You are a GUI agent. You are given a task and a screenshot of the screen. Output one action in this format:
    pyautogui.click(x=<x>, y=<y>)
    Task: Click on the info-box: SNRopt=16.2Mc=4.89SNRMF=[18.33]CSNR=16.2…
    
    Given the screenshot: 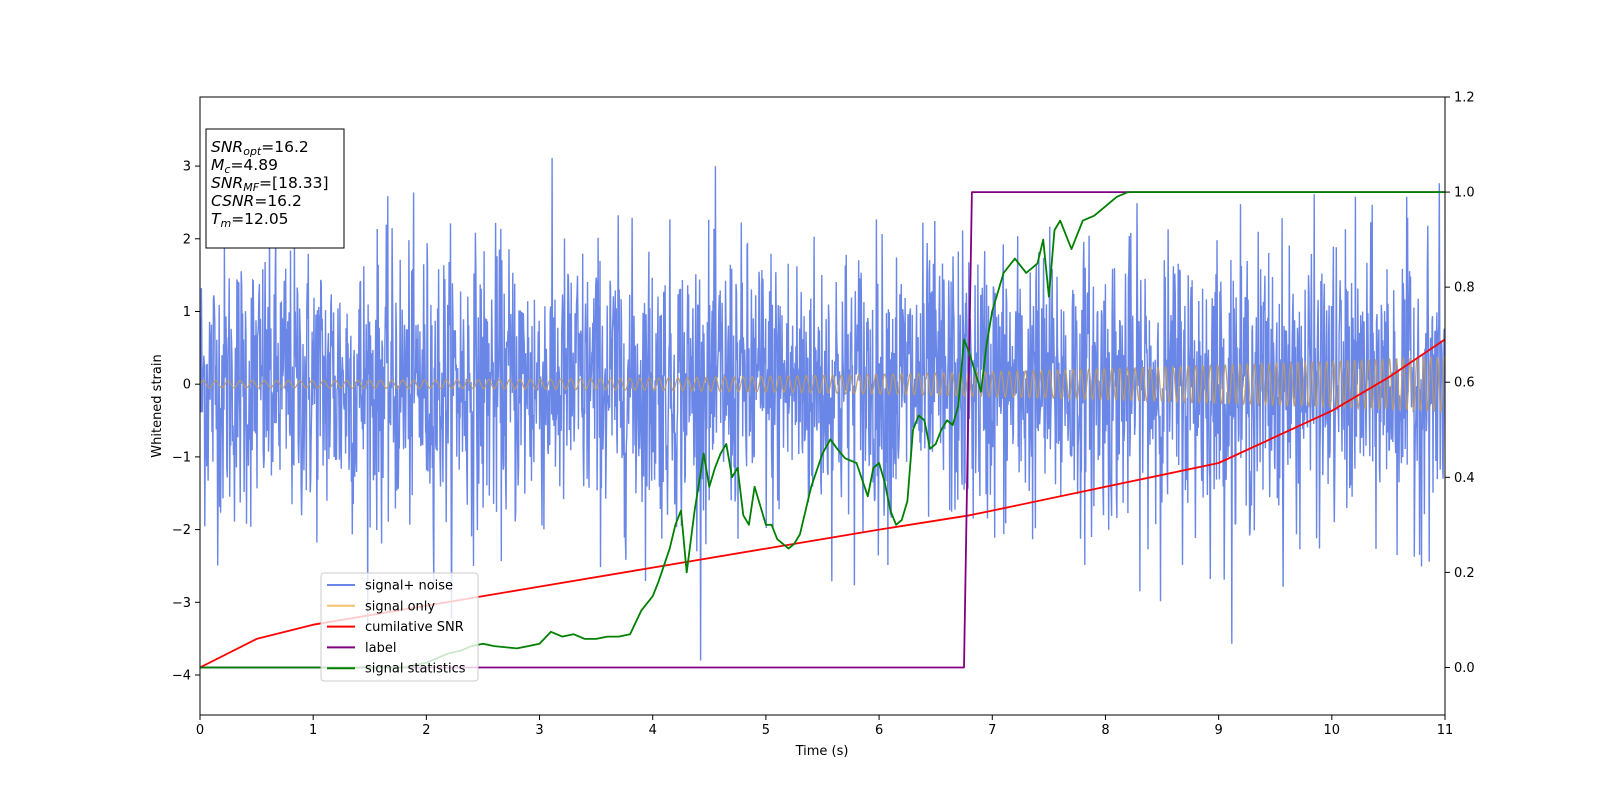 What is the action you would take?
    pyautogui.click(x=275, y=188)
    